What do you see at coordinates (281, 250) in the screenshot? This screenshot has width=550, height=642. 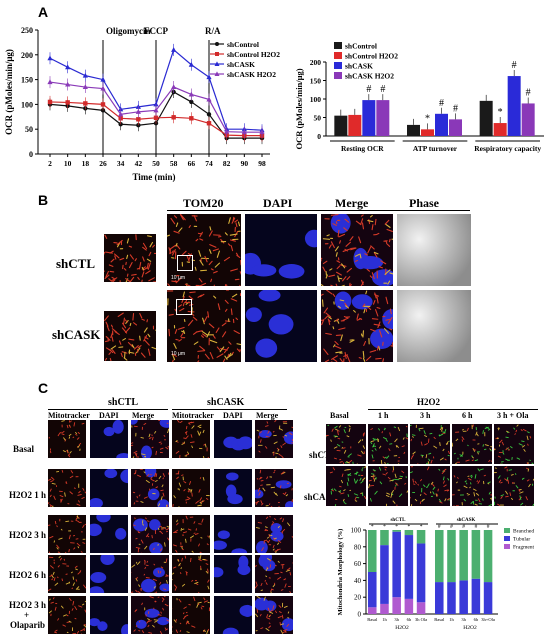 I see `b-dapi-shctl` at bounding box center [281, 250].